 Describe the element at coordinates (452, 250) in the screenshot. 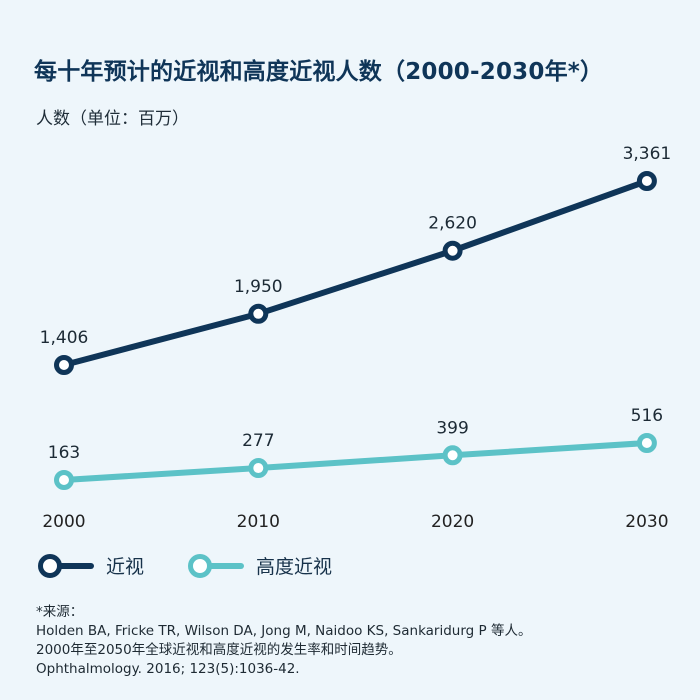

I see `data-point-myopia-2020` at that location.